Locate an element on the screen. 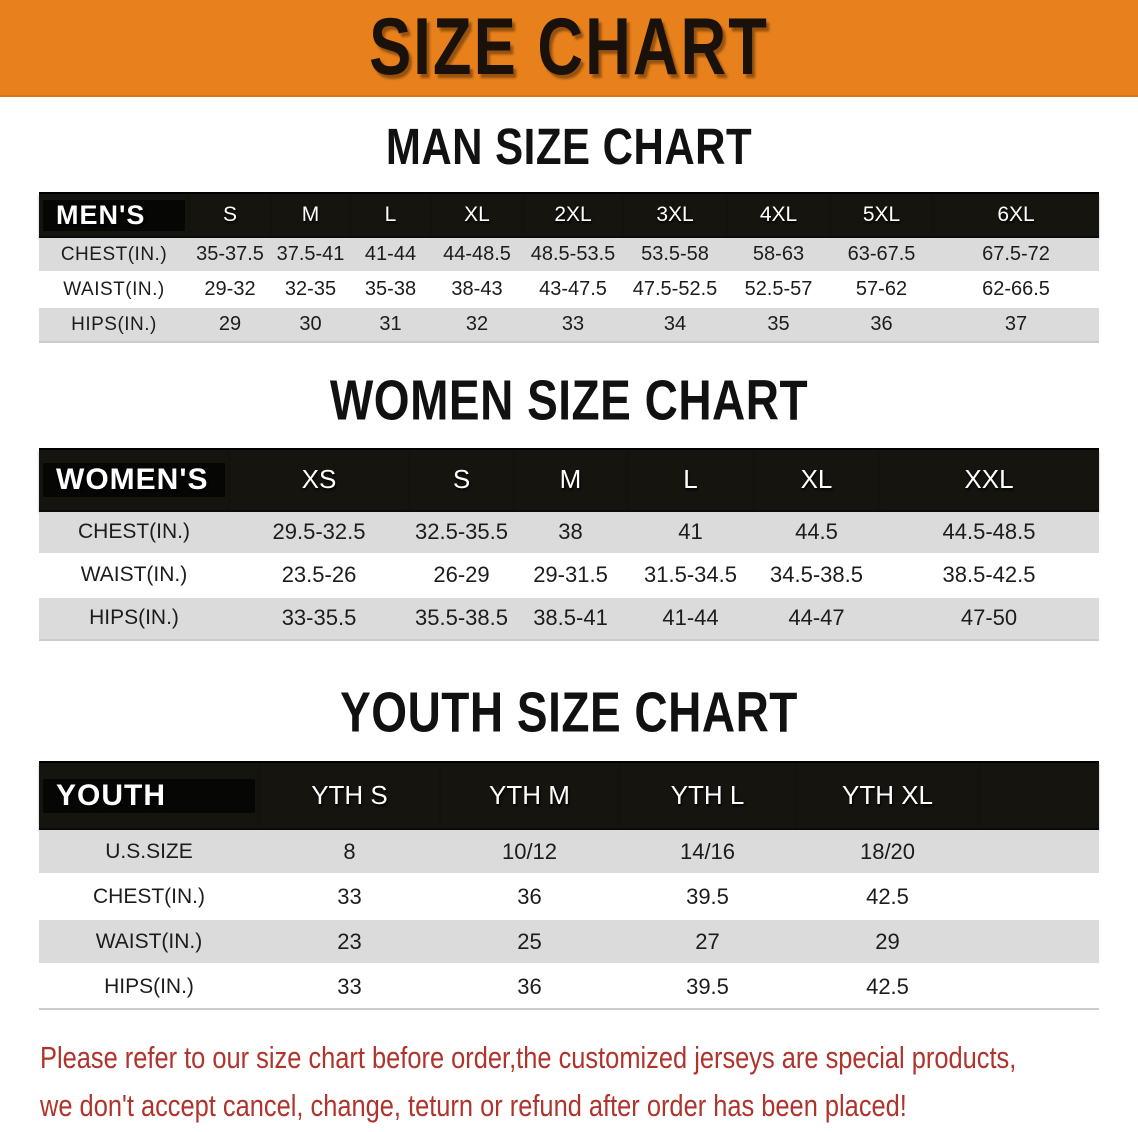 This screenshot has width=1138, height=1132. value-cell: 38 is located at coordinates (570, 532).